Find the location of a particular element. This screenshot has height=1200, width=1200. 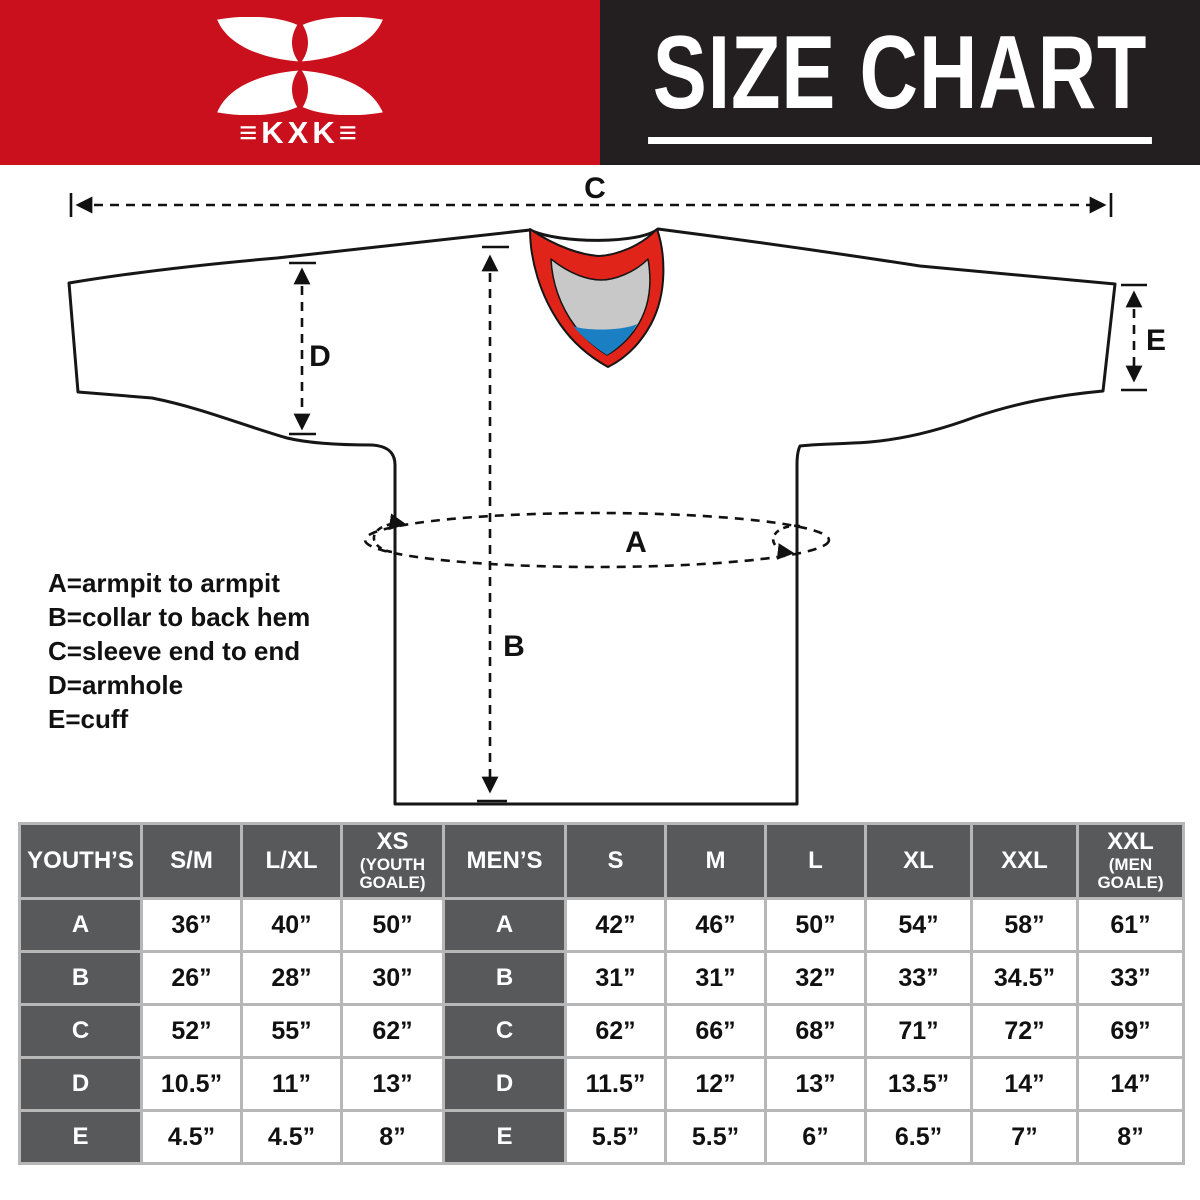

brand-panel: ≡KXK≡ is located at coordinates (300, 82).